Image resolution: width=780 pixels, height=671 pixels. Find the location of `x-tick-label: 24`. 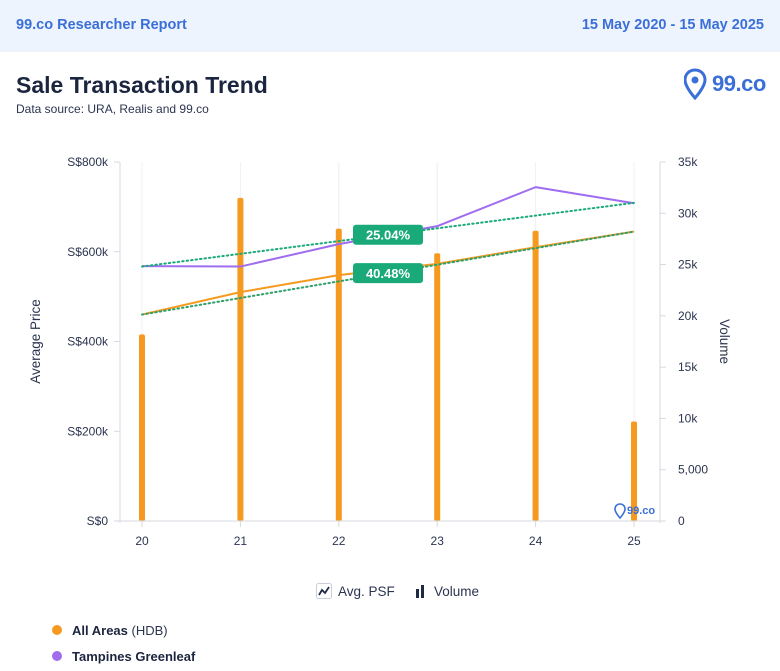

x-tick-label: 24 is located at coordinates (536, 541).